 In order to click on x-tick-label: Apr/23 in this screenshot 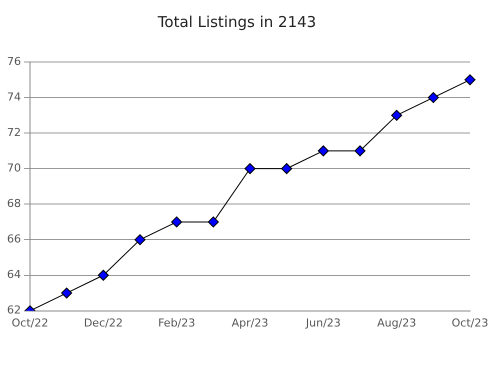, I will do `click(250, 323)`.